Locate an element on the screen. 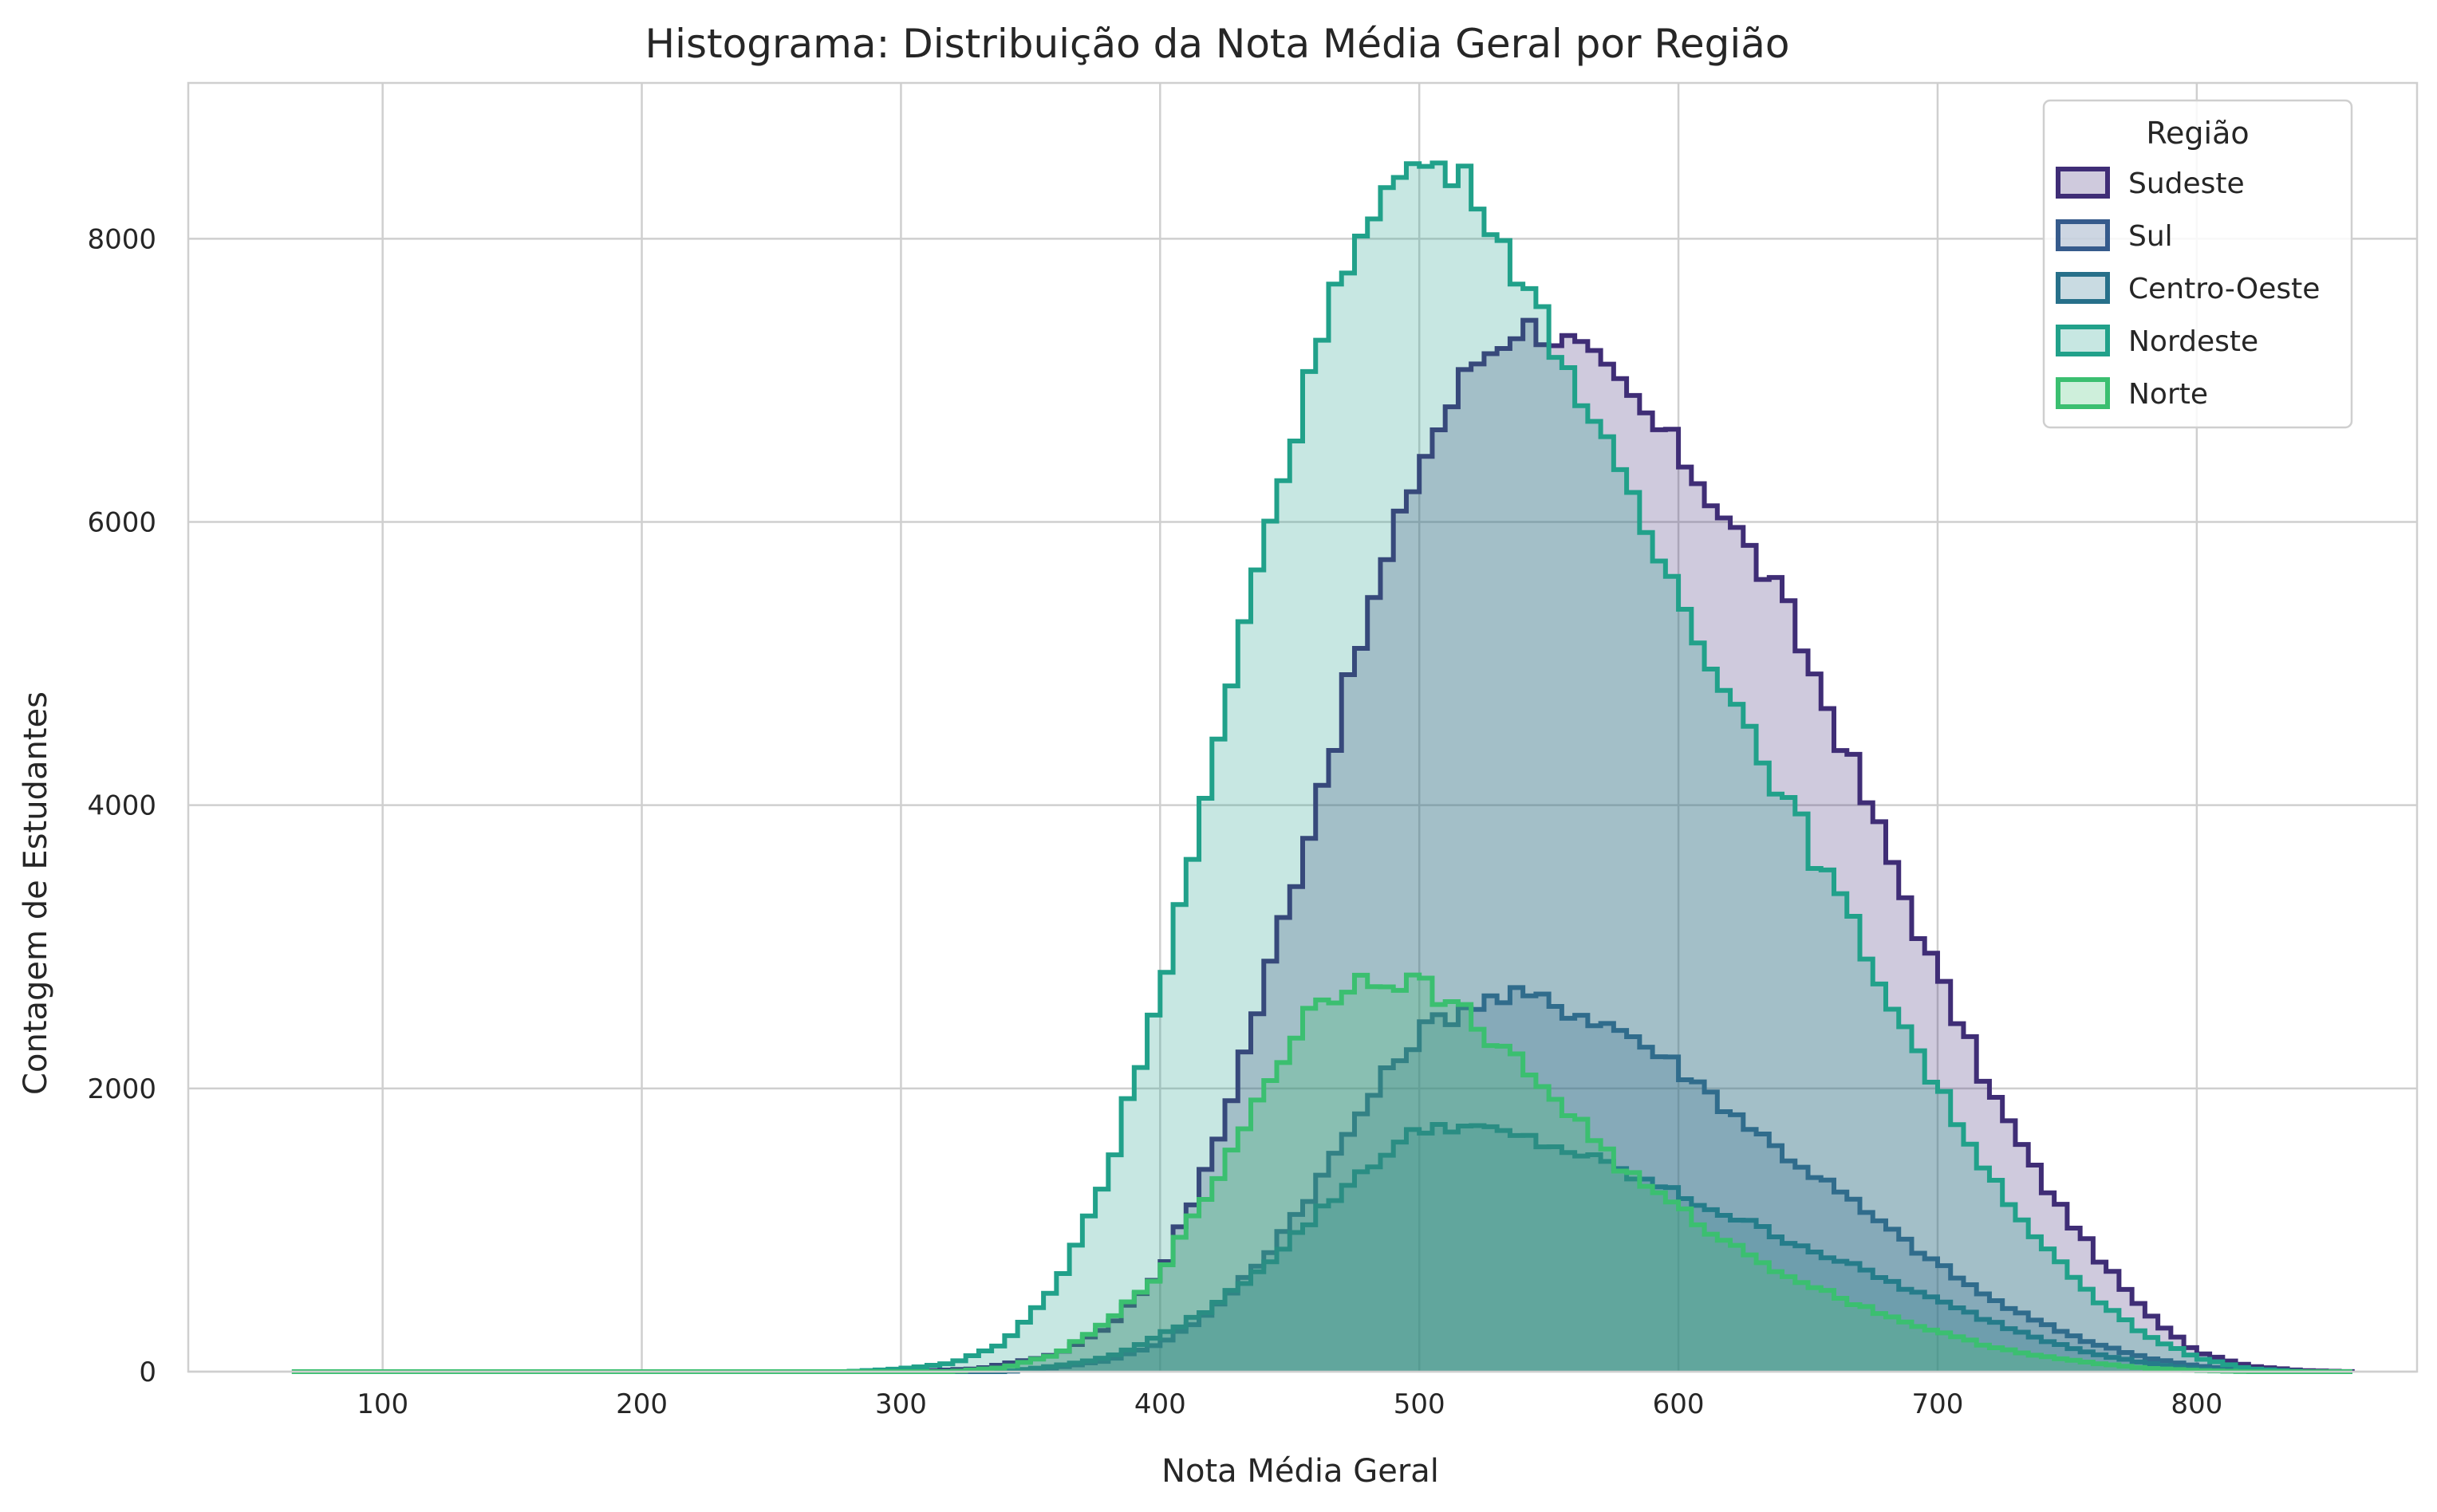 The image size is (2437, 1512). x-tick-label: 700 is located at coordinates (1938, 1404).